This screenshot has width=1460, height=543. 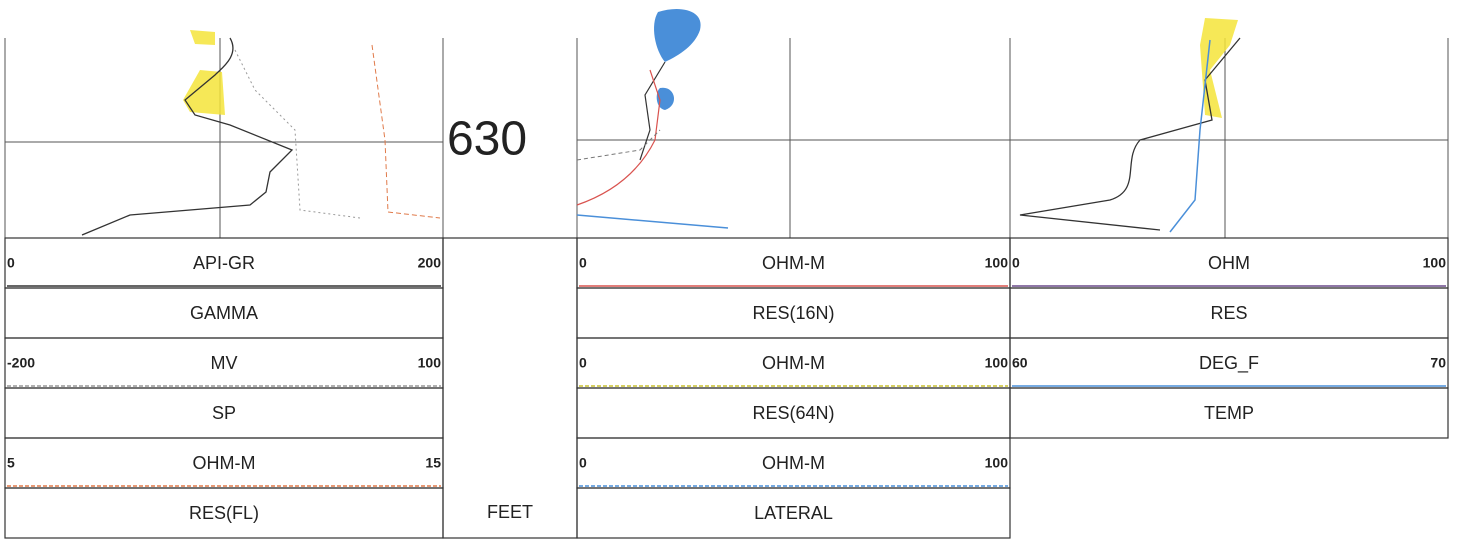 I want to click on depth-unit: FEET, so click(x=510, y=512).